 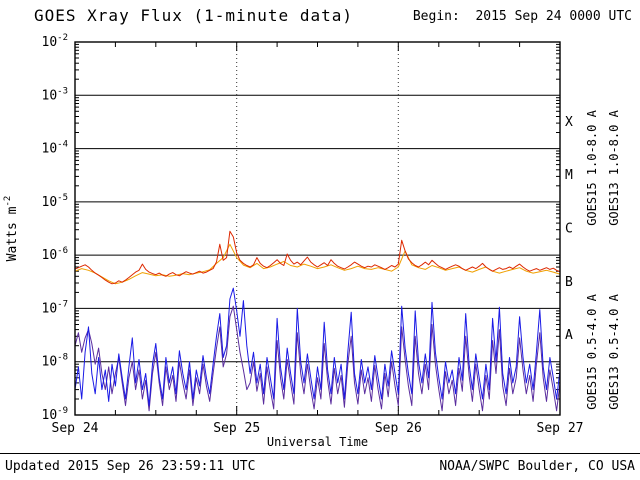 I want to click on updated-timestamp: Updated 2015 Sep 26 23:59:11 UTC, so click(x=130, y=466).